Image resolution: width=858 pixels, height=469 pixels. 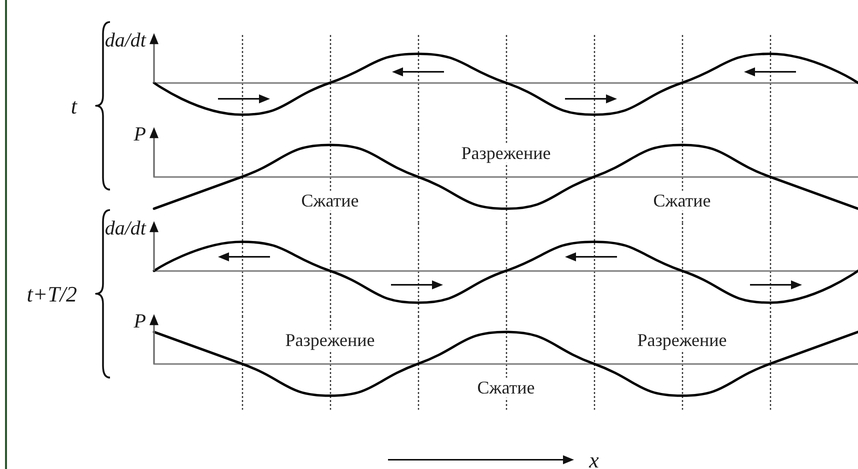 What do you see at coordinates (51, 293) in the screenshot?
I see `text: t+T/2` at bounding box center [51, 293].